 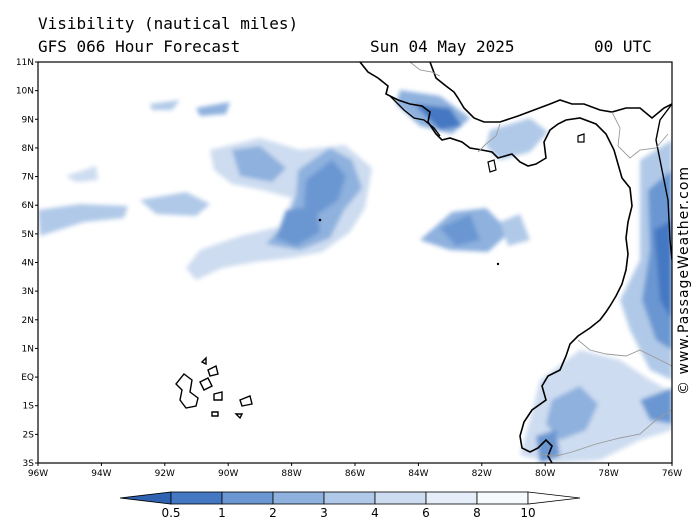 What do you see at coordinates (608, 474) in the screenshot?
I see `lon-label: 78W` at bounding box center [608, 474].